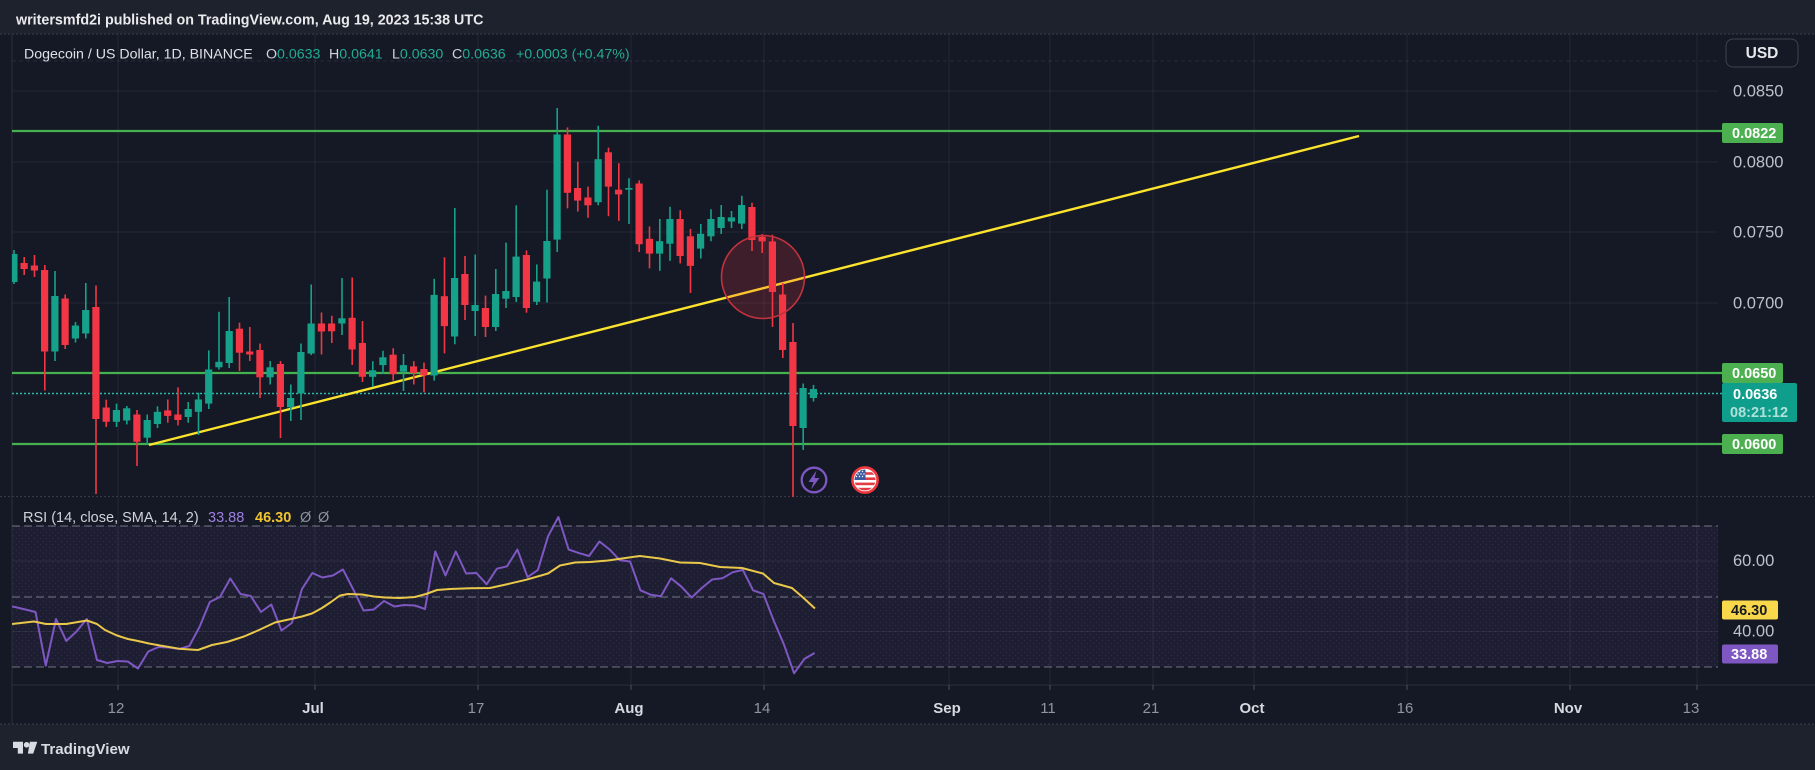 This screenshot has width=1815, height=770. Describe the element at coordinates (85, 749) in the screenshot. I see `svg-text: TradingView` at that location.